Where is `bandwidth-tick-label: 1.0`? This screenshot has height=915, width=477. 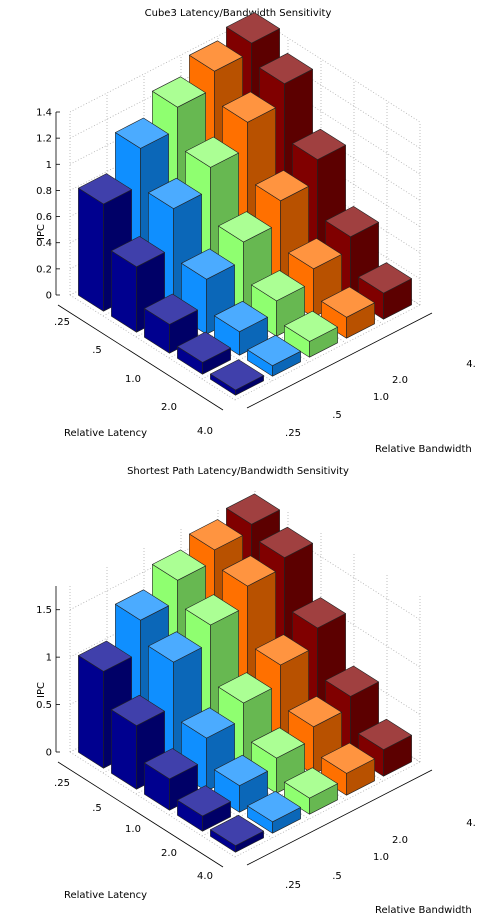 bandwidth-tick-label: 1.0 is located at coordinates (381, 857).